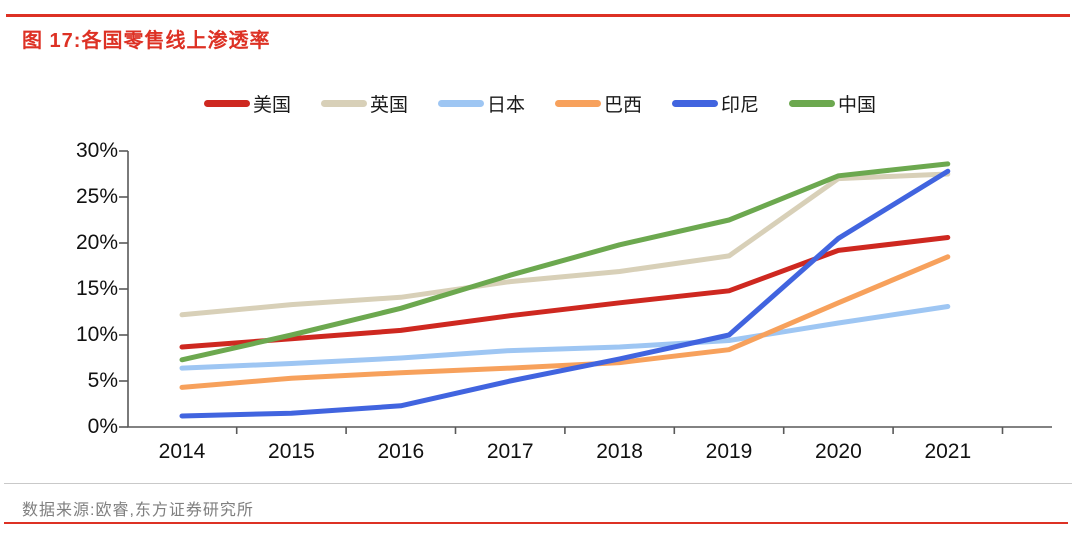 The image size is (1080, 551). What do you see at coordinates (619, 451) in the screenshot?
I see `x-tick-label: 2018` at bounding box center [619, 451].